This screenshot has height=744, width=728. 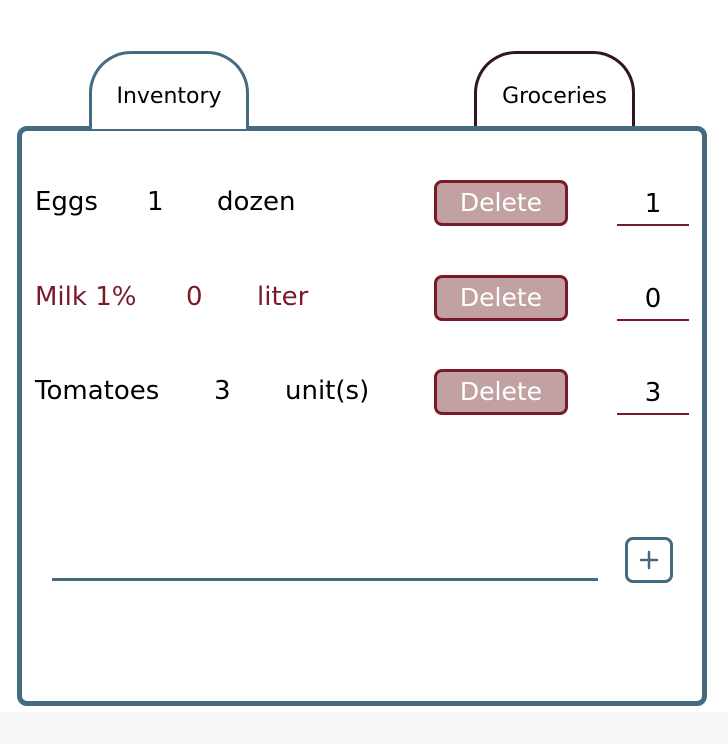 I want to click on inventory-row: Tomatoes 3 unit(s) Delete, so click(x=362, y=395).